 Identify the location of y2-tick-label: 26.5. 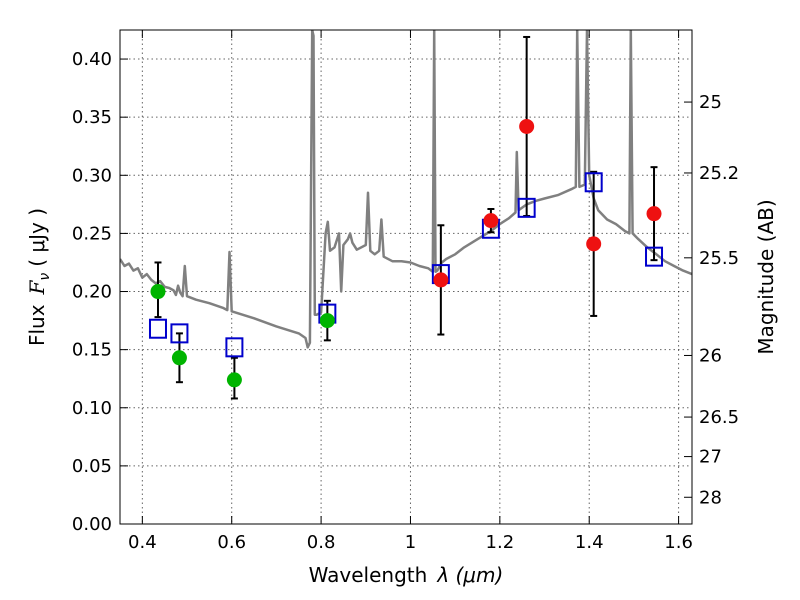
(719, 417).